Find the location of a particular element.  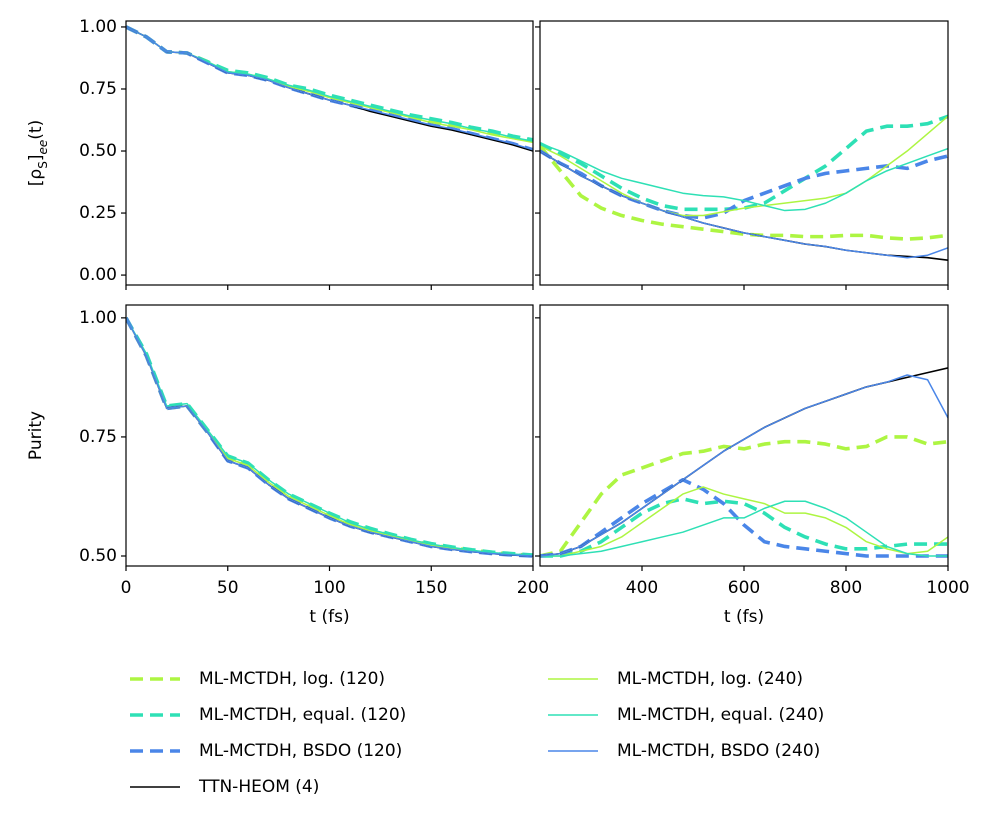

x-tick-label: 600 is located at coordinates (744, 588).